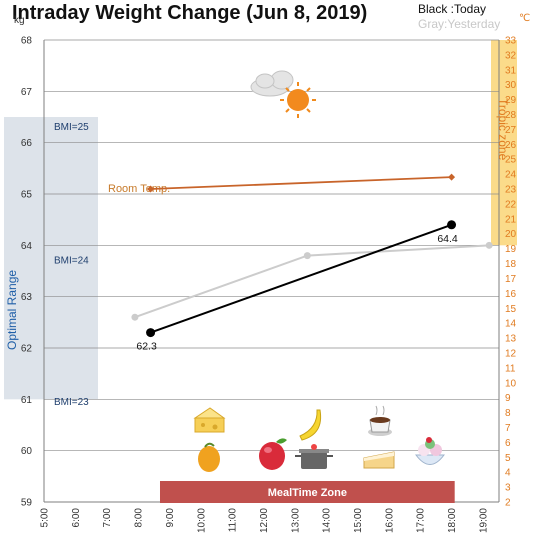 The height and width of the screenshot is (538, 543). I want to click on legend-today: Black :Today, so click(452, 9).